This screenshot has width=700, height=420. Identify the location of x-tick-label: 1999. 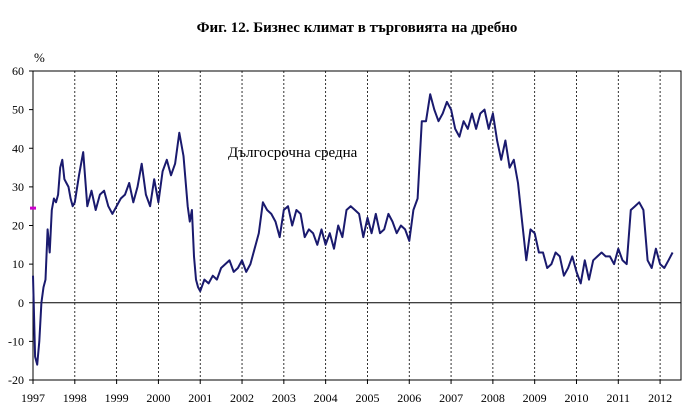
(117, 398).